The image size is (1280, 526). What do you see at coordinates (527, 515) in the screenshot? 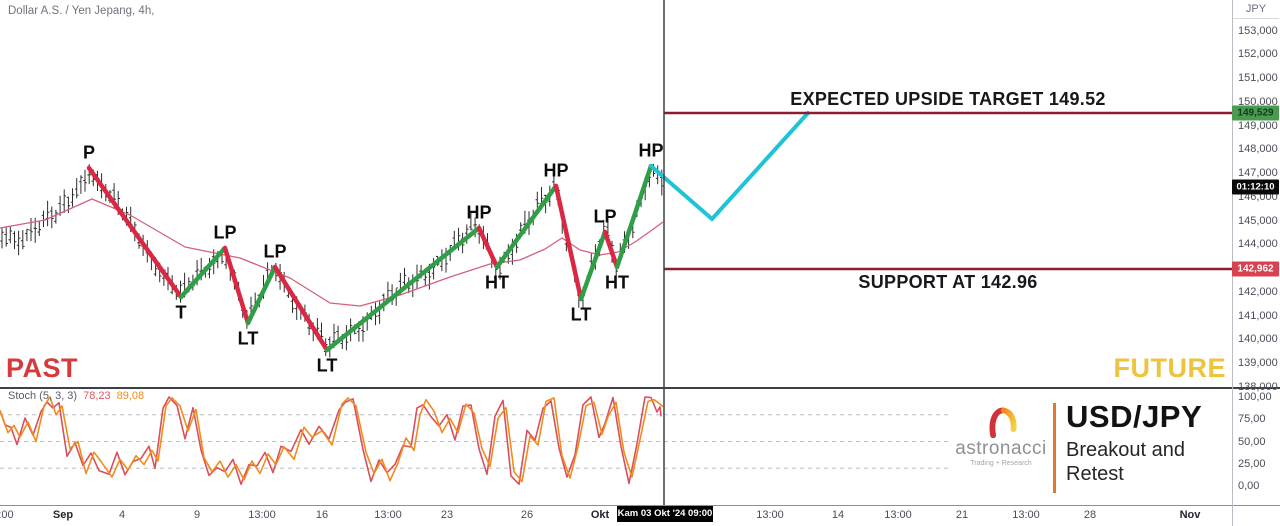
I see `time-tick-label: 26` at bounding box center [527, 515].